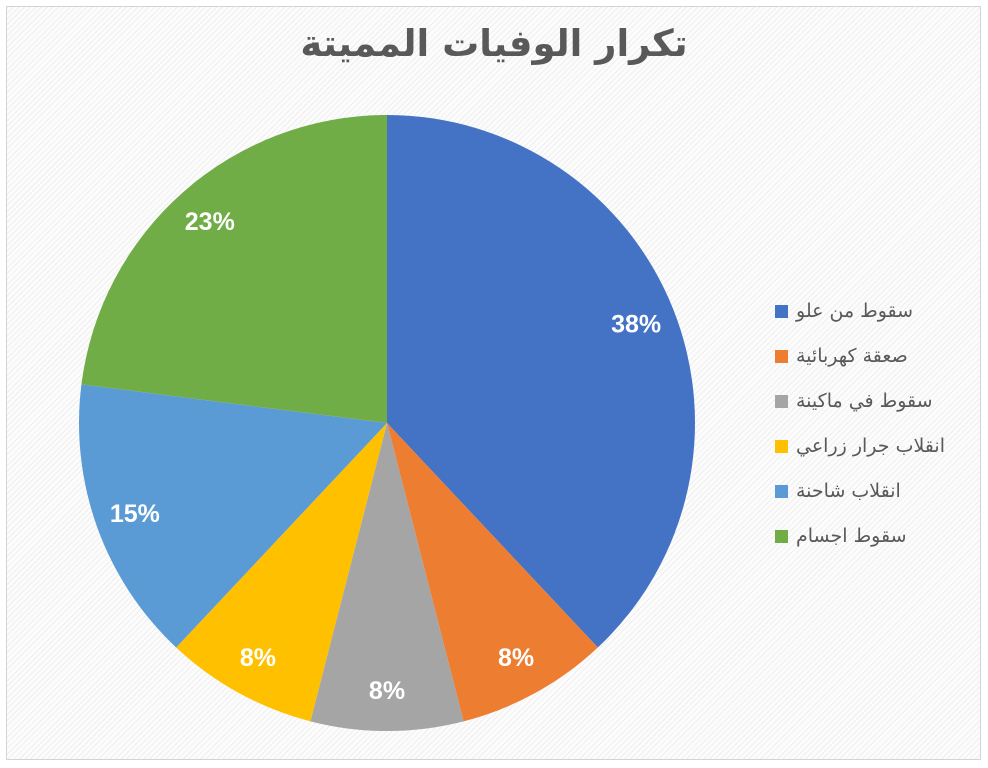 This screenshot has width=988, height=768. I want to click on legend-item-6: سقوط اجسام, so click(877, 536).